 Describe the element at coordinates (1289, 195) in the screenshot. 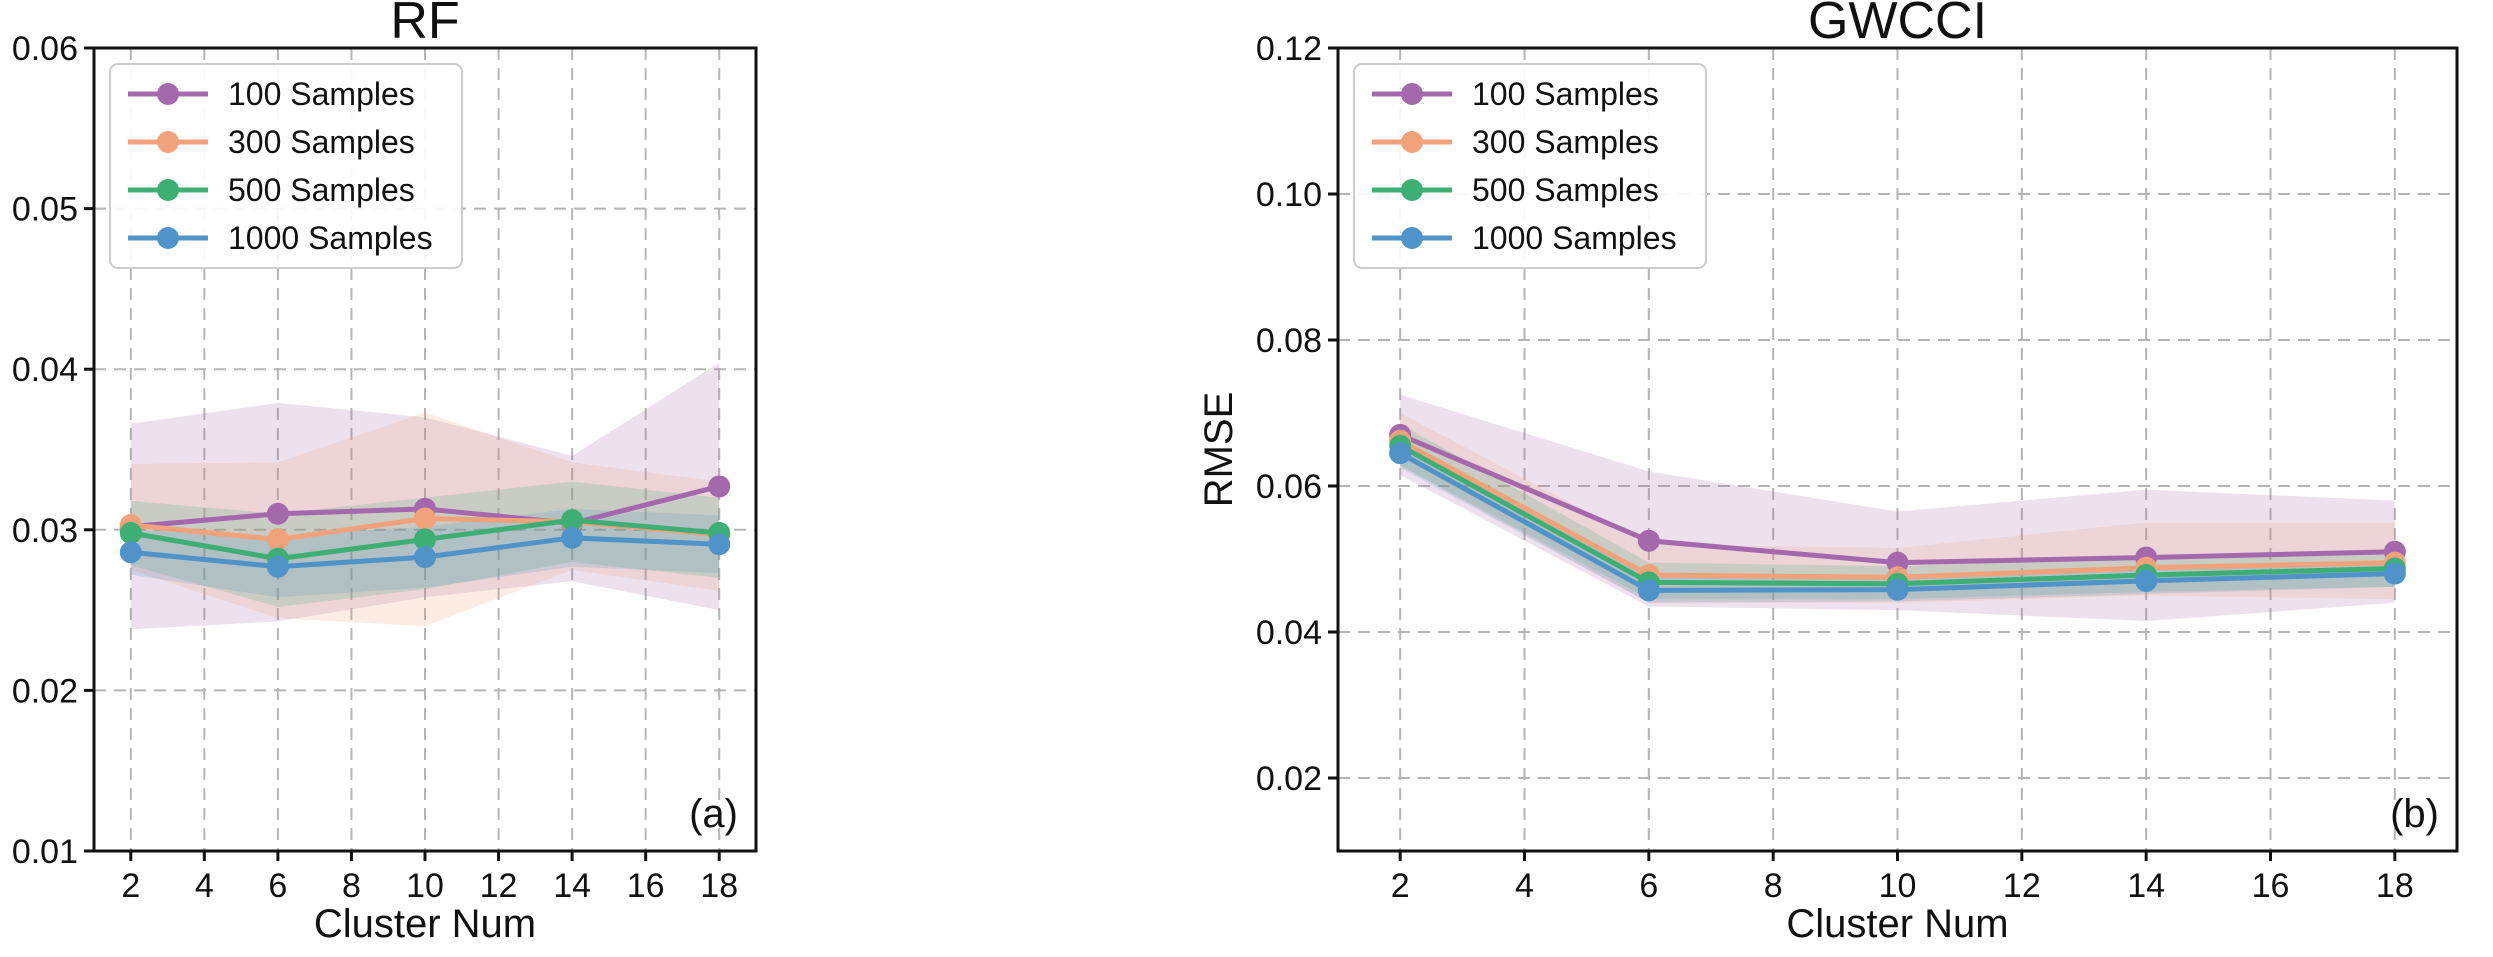

I see `y-tick-label: 0.10` at that location.